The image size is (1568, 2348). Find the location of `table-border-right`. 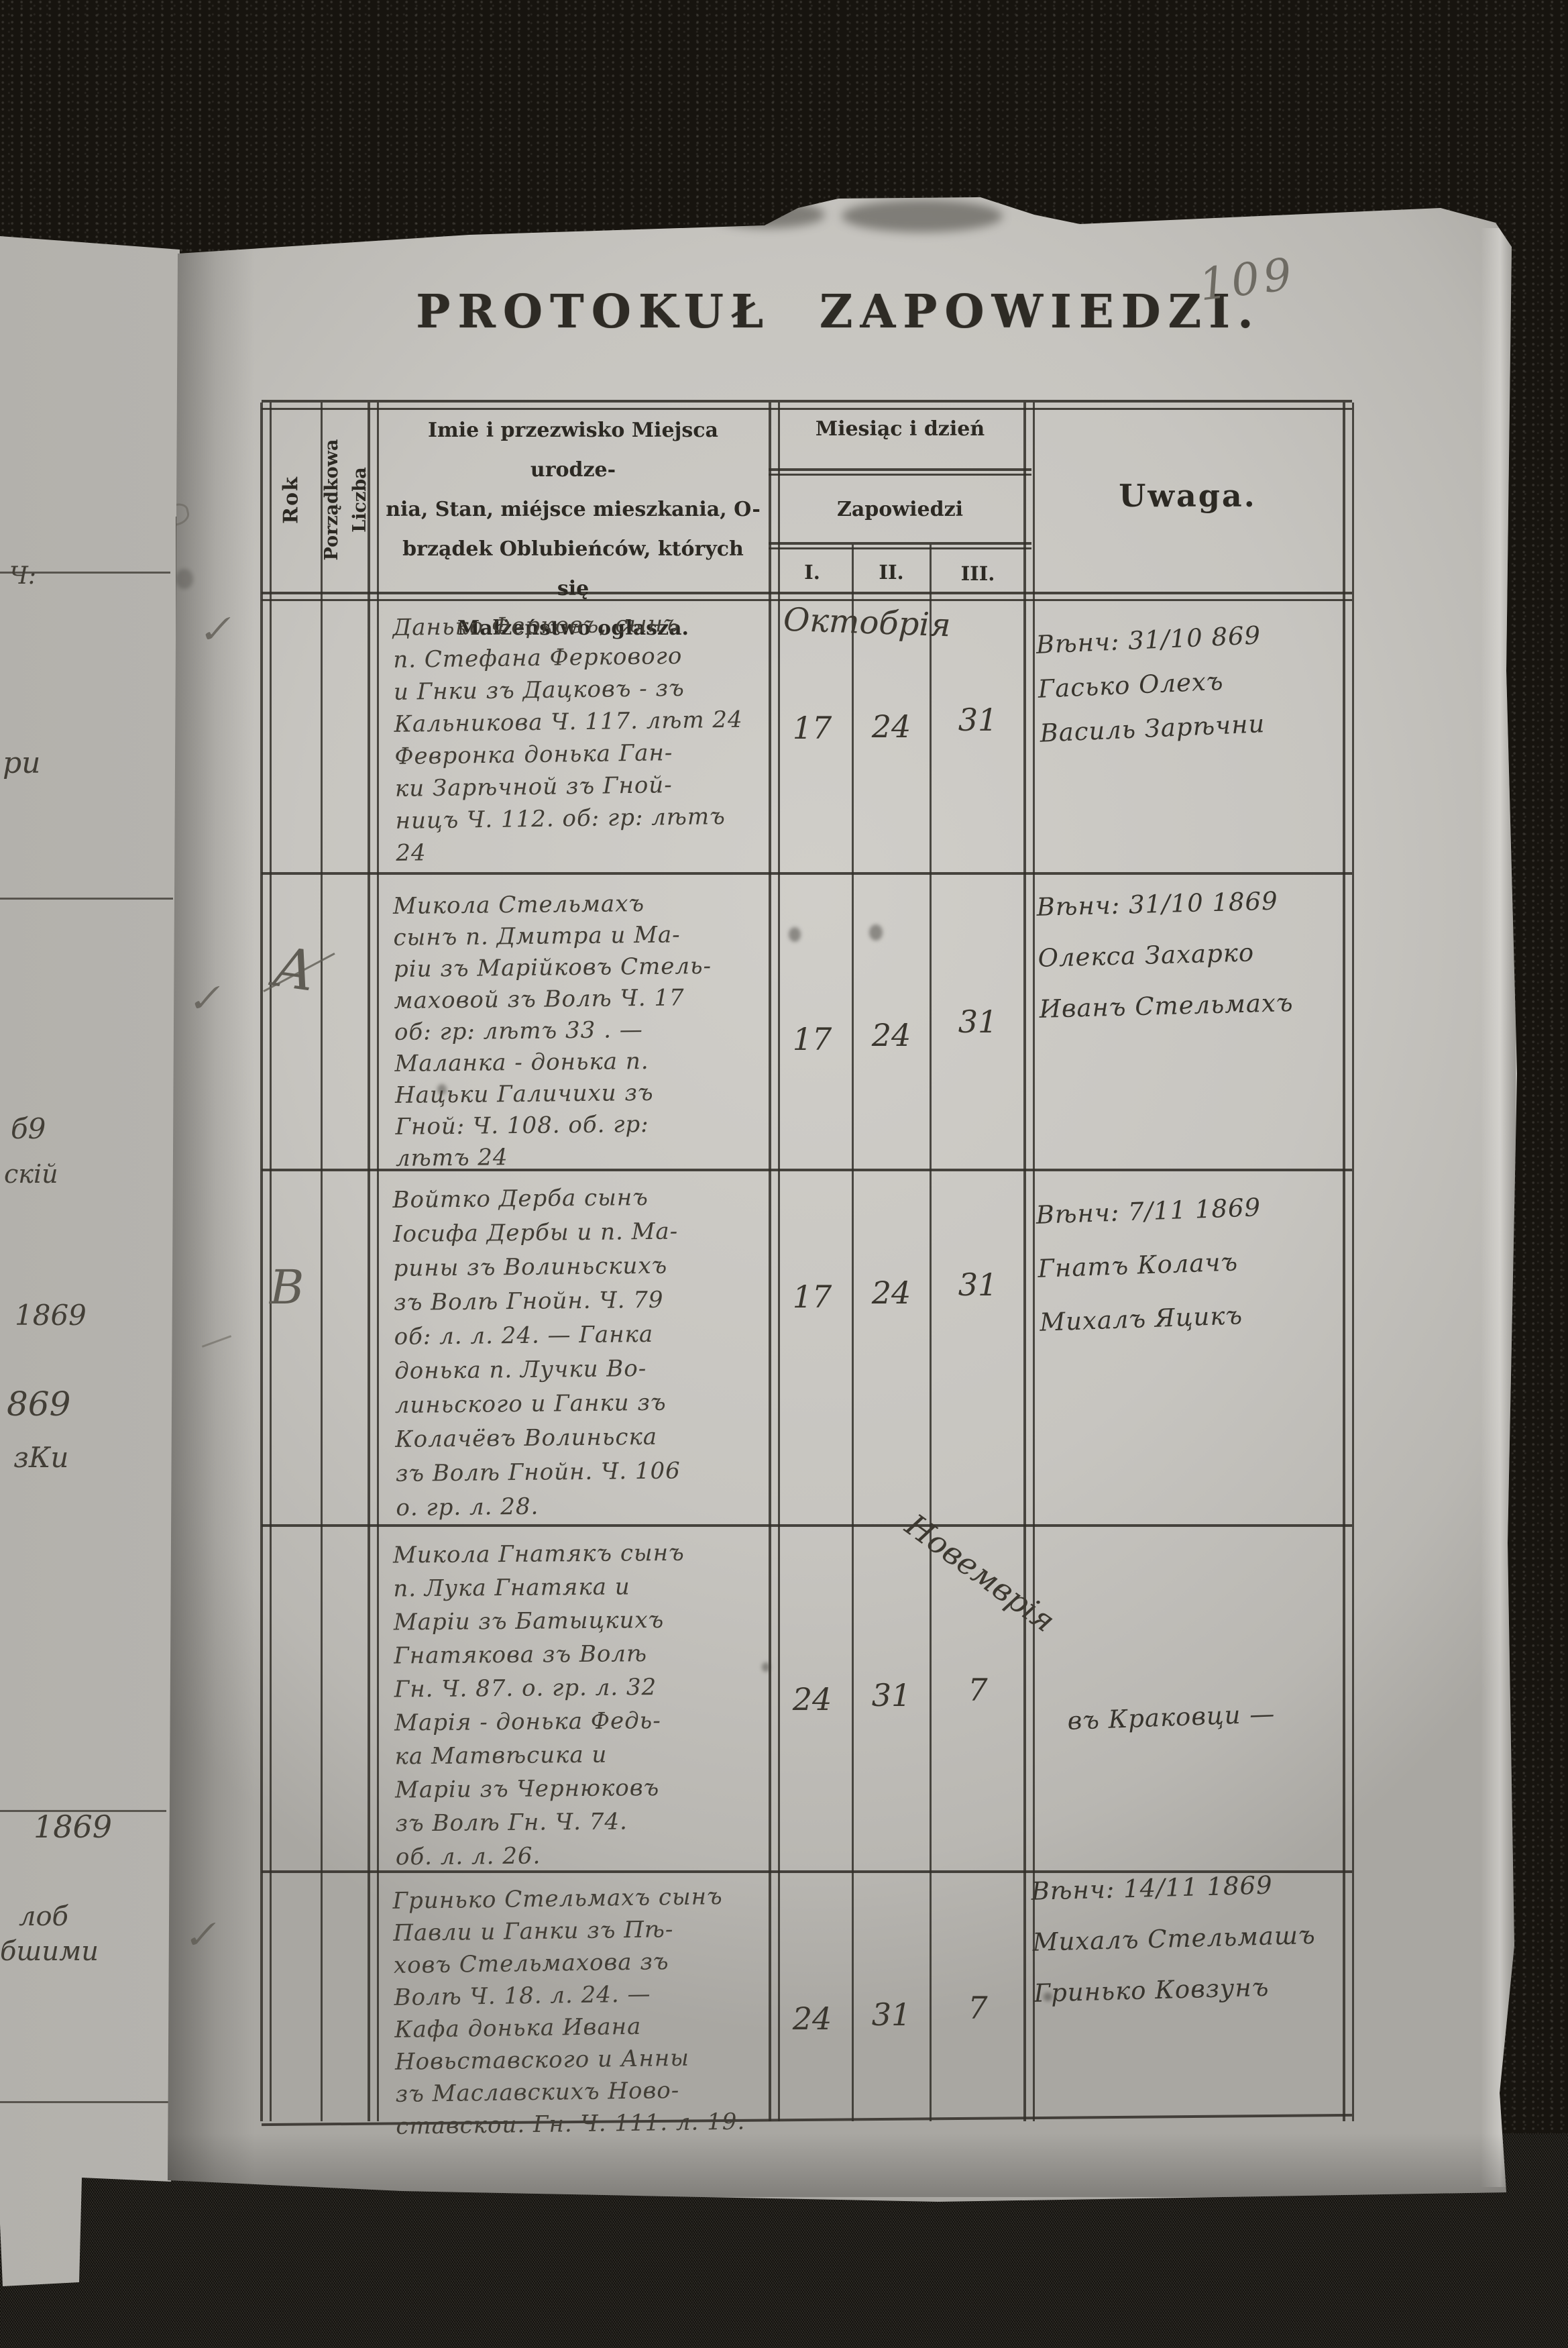

table-border-right is located at coordinates (1348, 1262).